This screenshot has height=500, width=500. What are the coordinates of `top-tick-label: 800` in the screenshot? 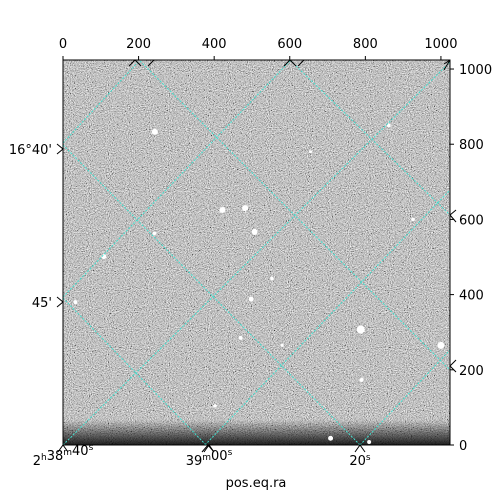 It's located at (365, 44).